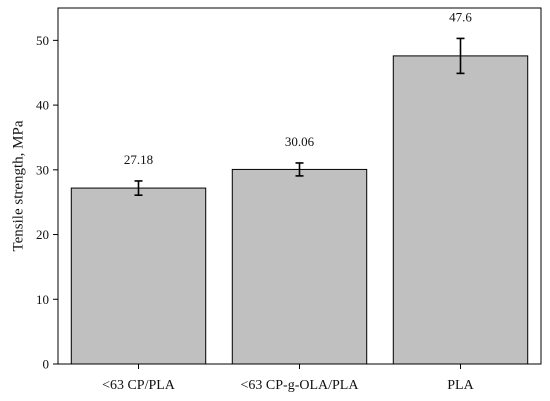  I want to click on y-ticks-group: 0 10 20 30 40 50, so click(47, 202).